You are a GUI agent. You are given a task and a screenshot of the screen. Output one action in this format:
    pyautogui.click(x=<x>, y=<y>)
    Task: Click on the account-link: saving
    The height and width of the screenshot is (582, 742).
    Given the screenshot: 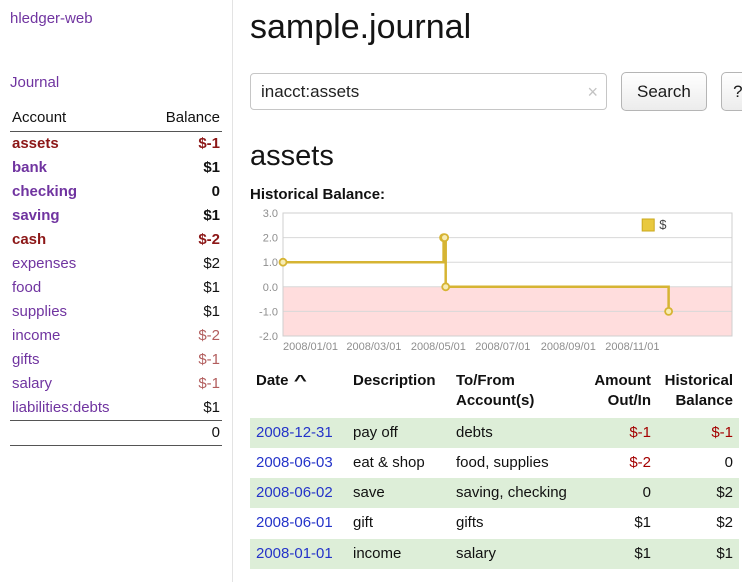 What is the action you would take?
    pyautogui.click(x=36, y=215)
    